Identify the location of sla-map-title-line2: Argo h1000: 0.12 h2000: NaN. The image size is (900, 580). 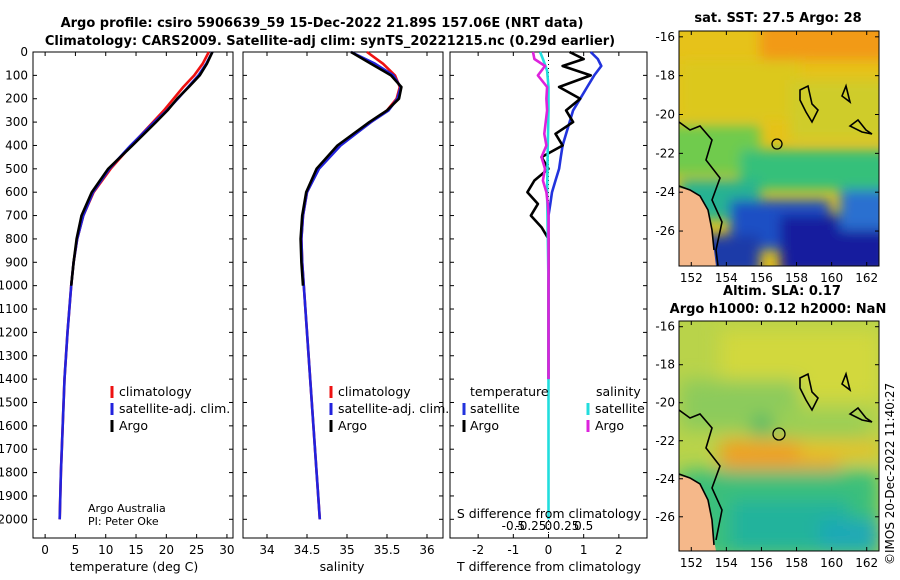
(778, 309).